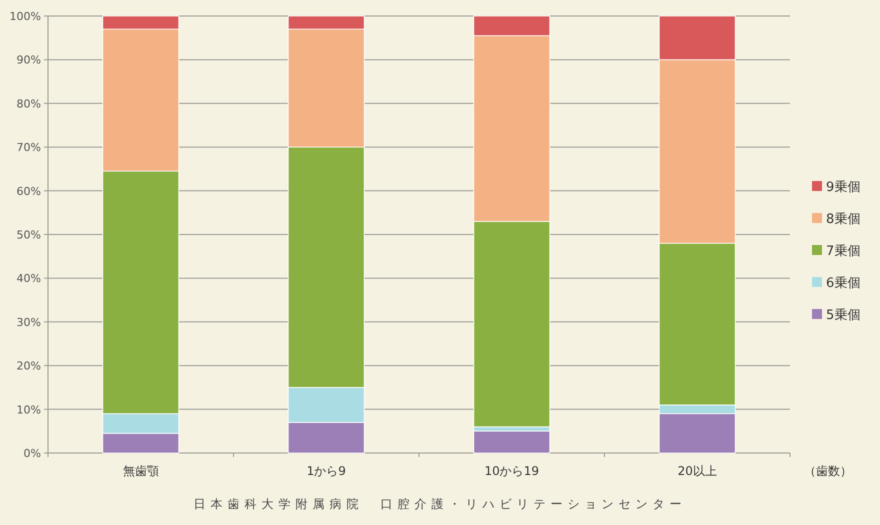 The height and width of the screenshot is (525, 880). I want to click on legend-label: 9乗個, so click(843, 187).